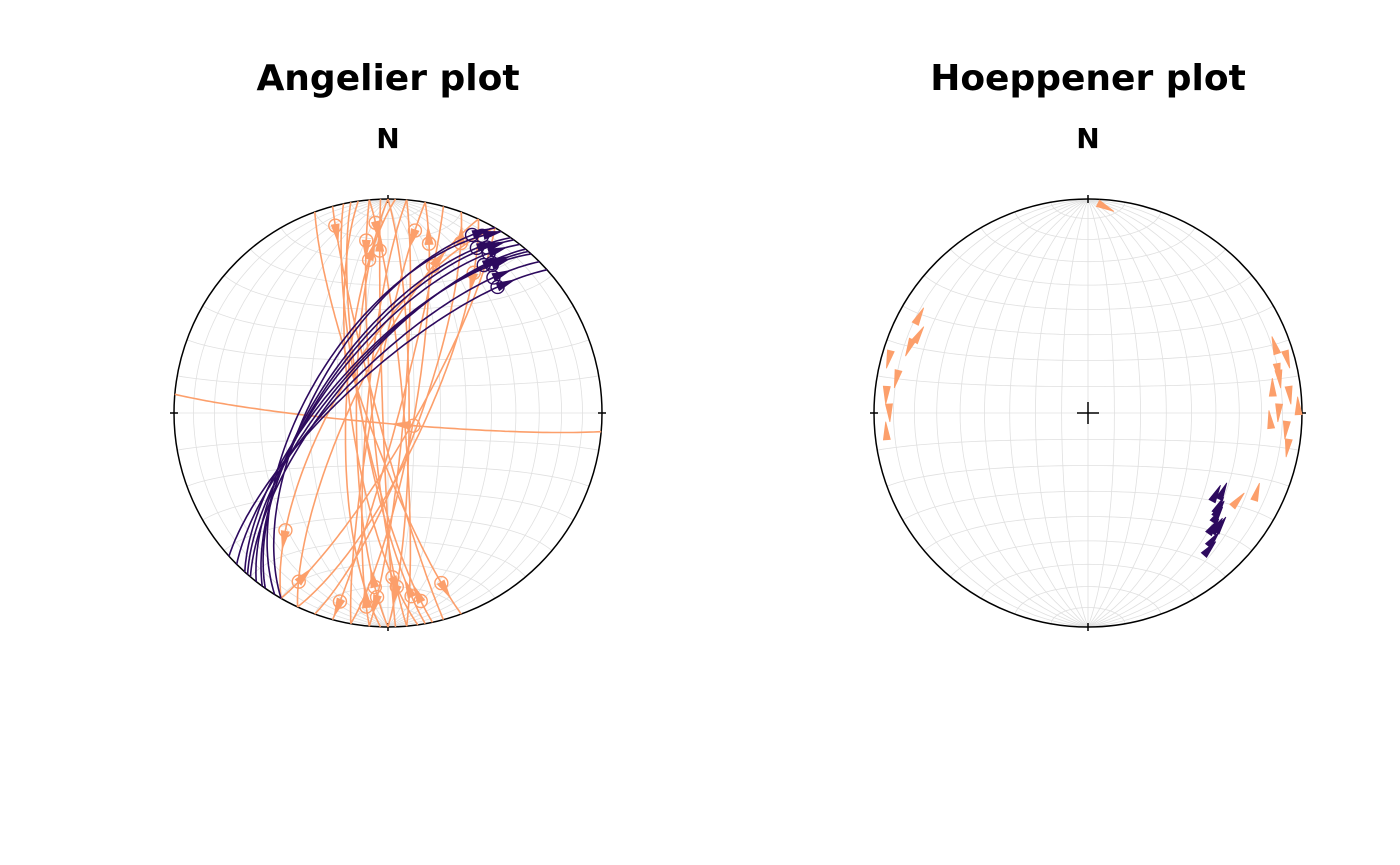 This screenshot has height=865, width=1400. I want to click on slip-lineation, so click(441, 583).